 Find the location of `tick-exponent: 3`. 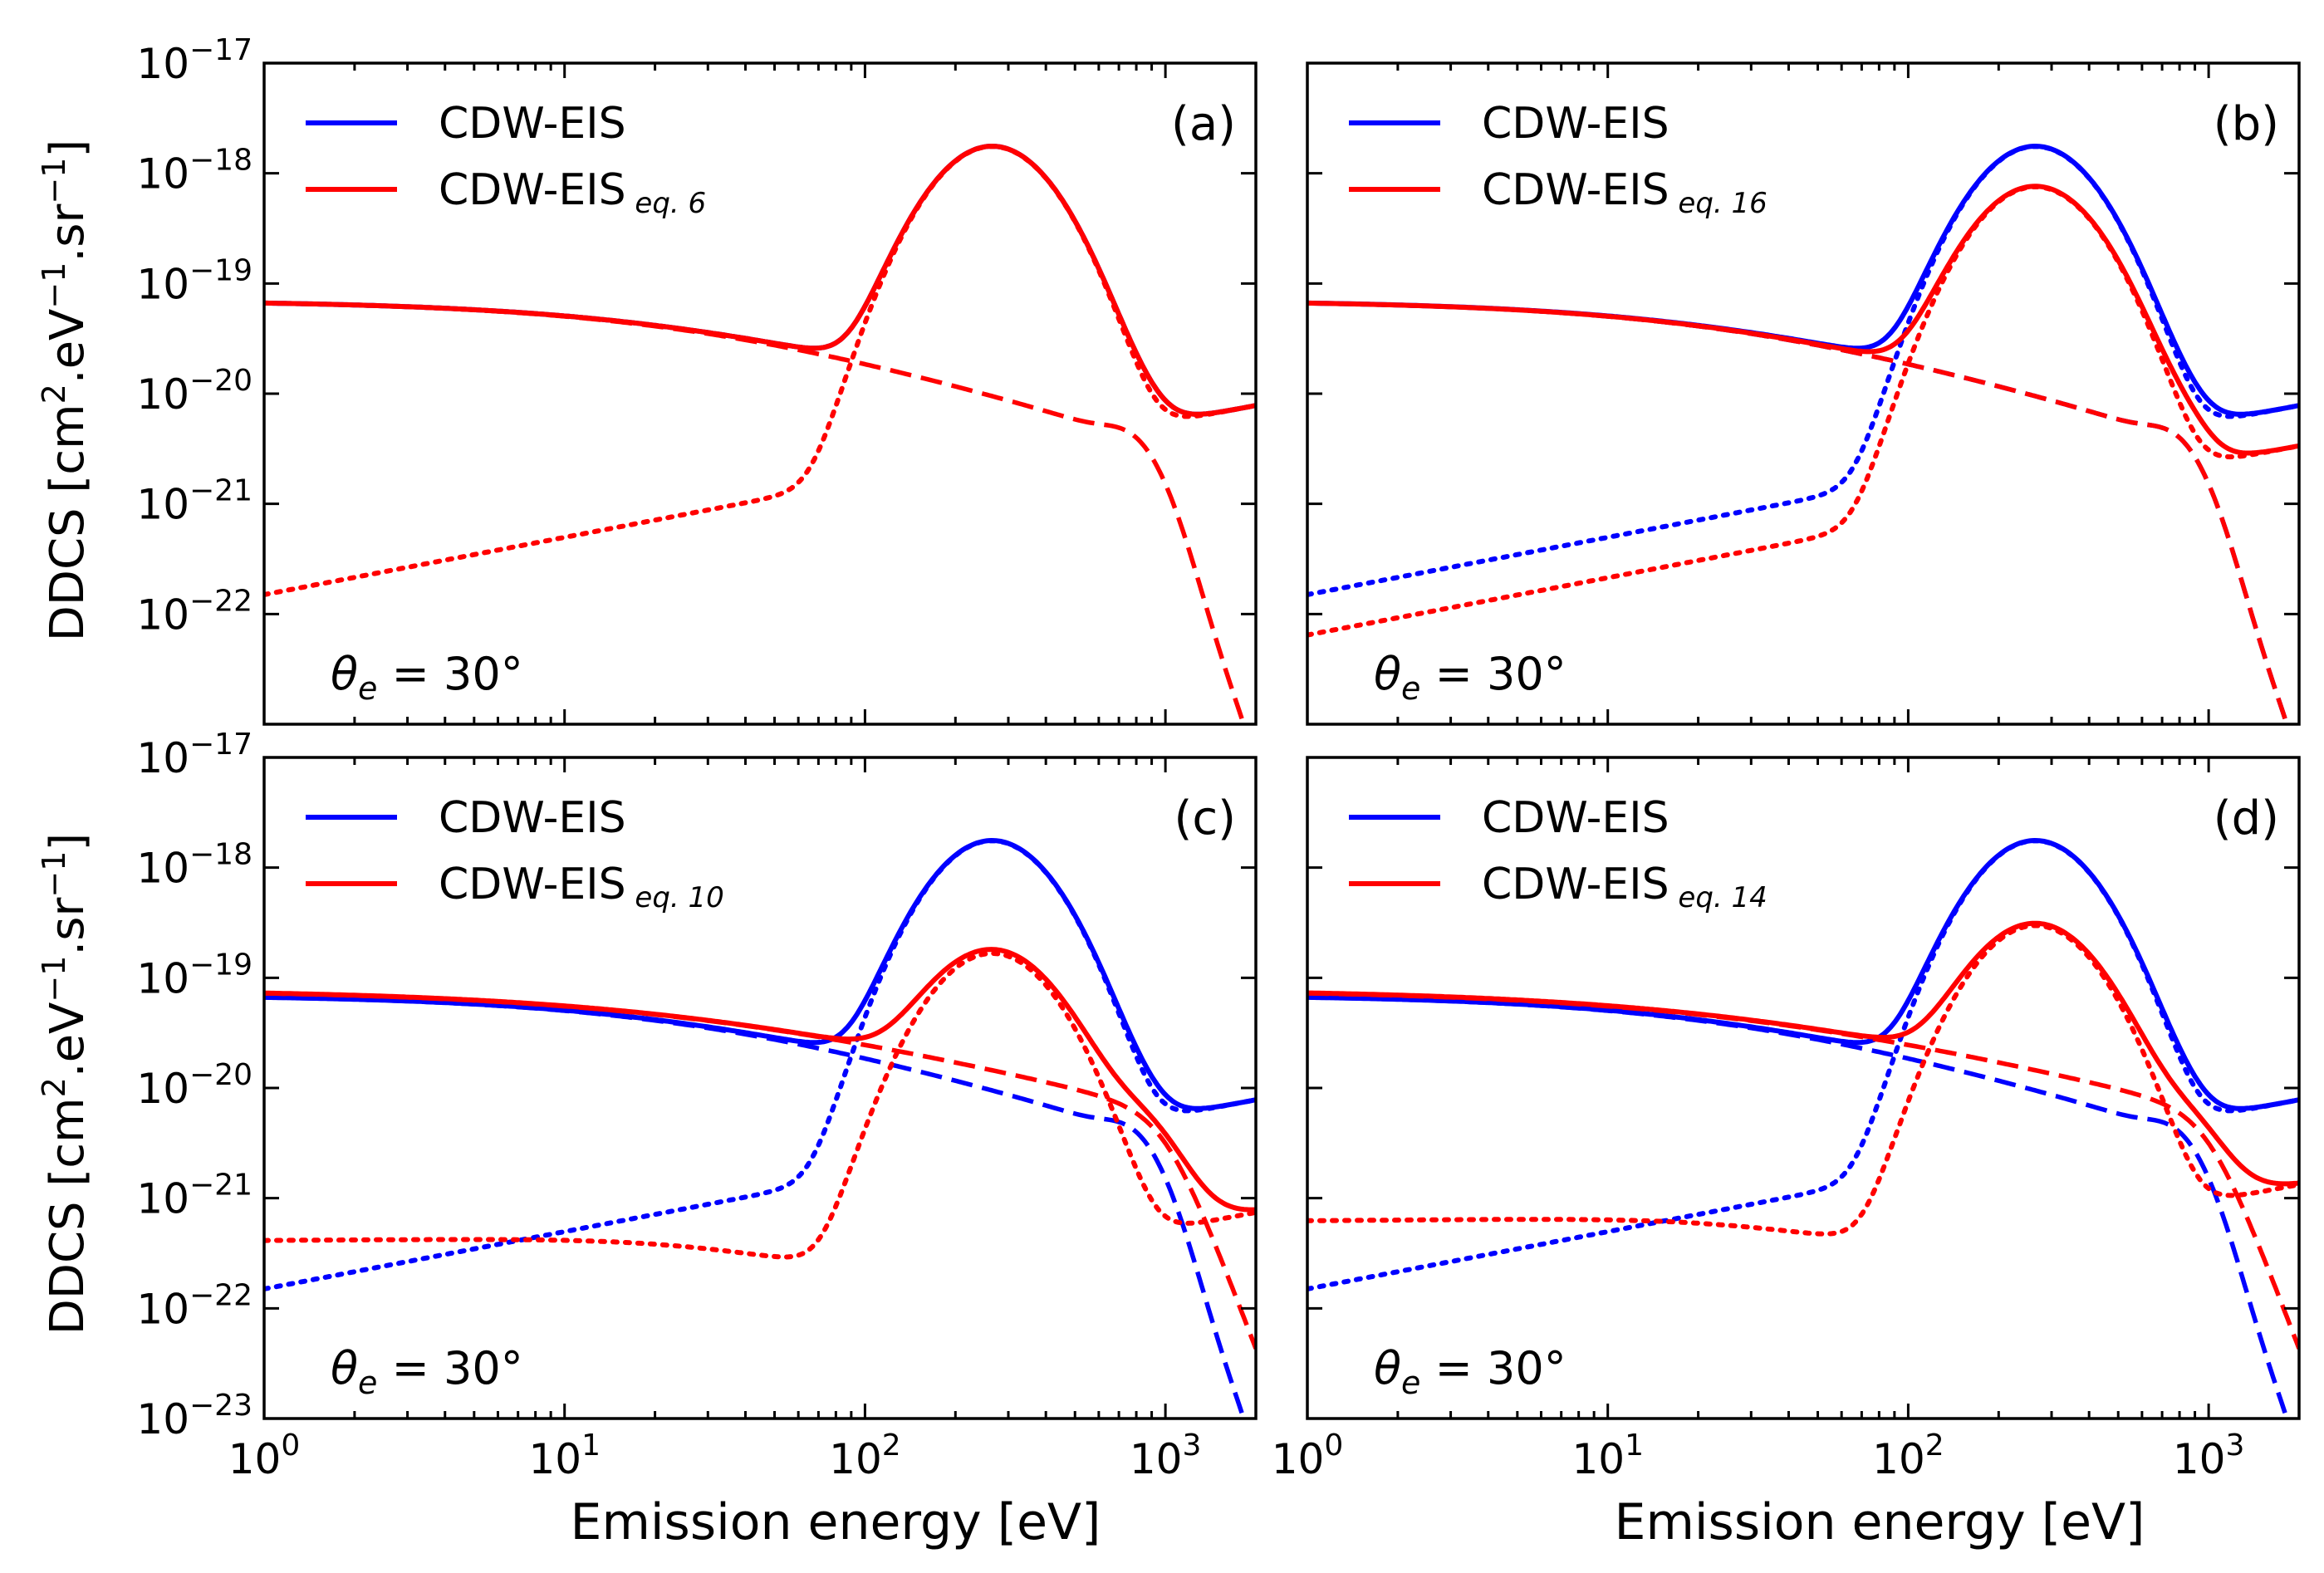

tick-exponent: 3 is located at coordinates (2234, 1445).